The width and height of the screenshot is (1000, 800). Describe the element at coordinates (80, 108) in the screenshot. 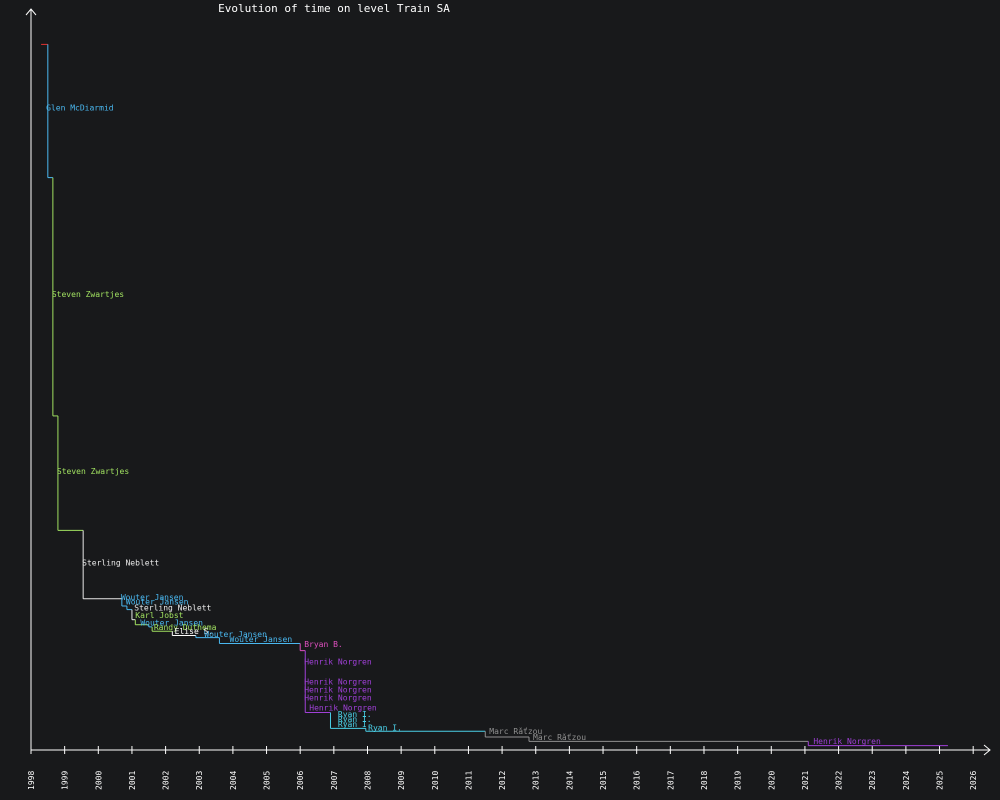

I see `record-holder-label: Glen McDiarmid` at that location.